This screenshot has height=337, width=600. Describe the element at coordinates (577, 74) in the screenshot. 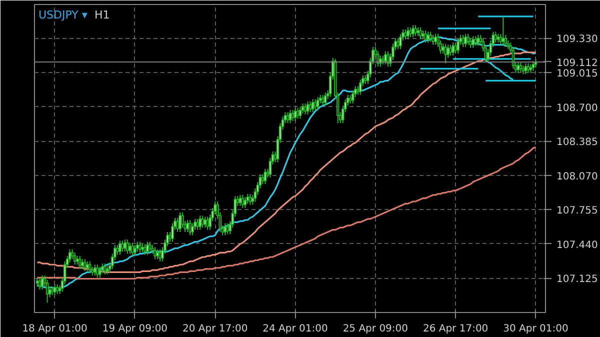

I see `y-tick-label: 109.015` at that location.